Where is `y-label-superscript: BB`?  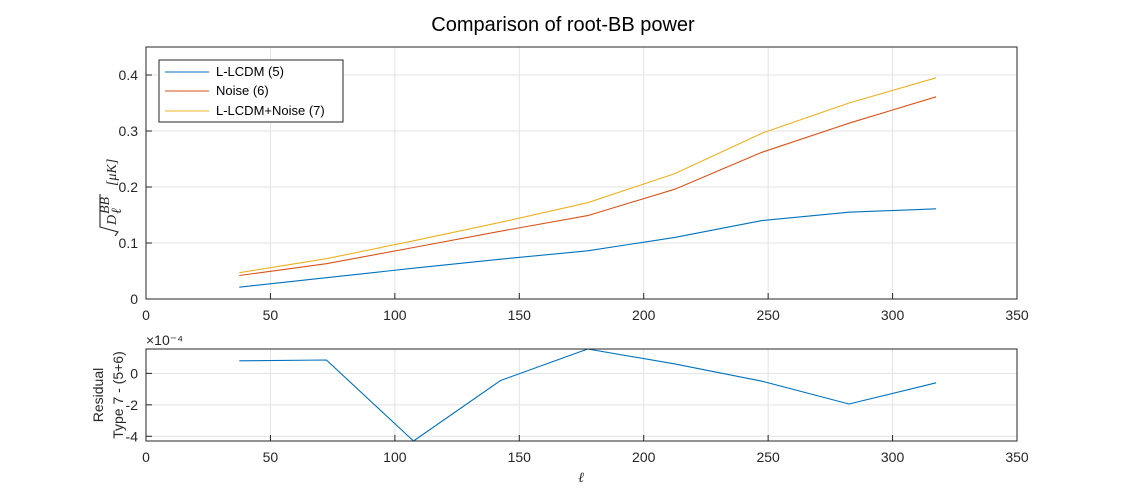
y-label-superscript: BB is located at coordinates (105, 205).